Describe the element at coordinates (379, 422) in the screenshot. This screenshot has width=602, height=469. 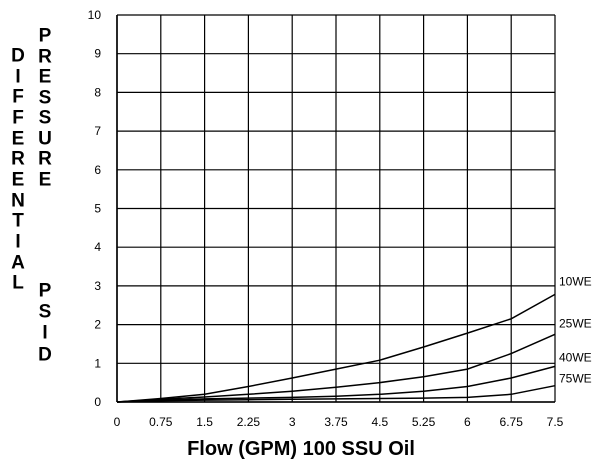
I see `x-tick-label: 4.5` at that location.